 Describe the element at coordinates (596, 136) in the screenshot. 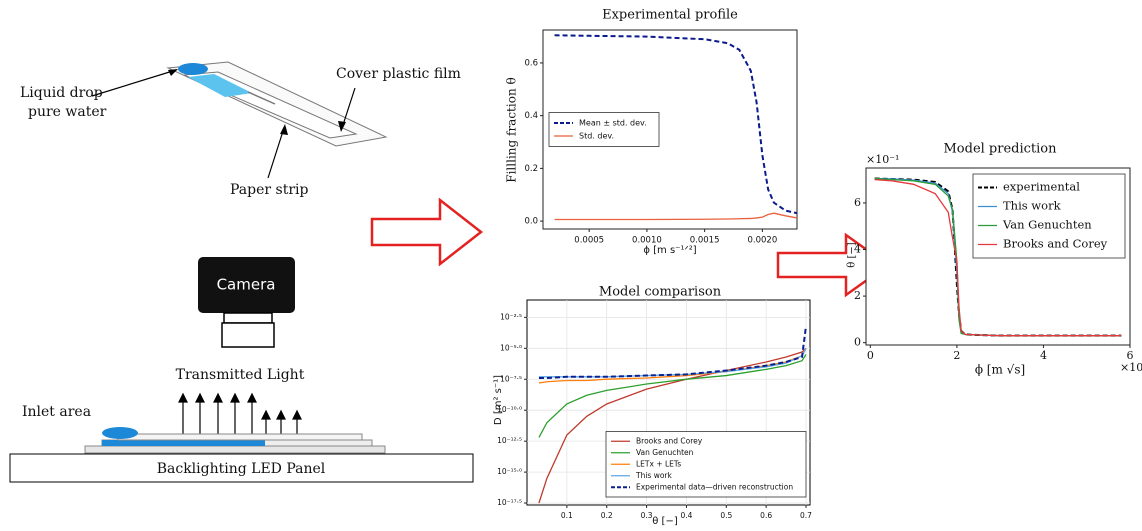

I see `legend-label: Std. dev.` at that location.